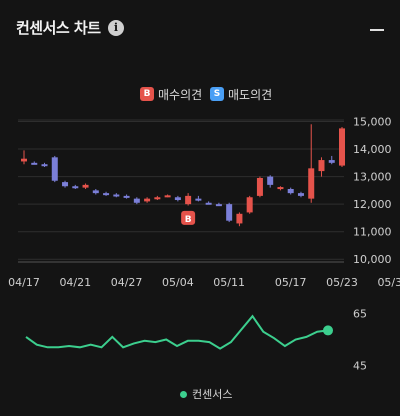 This screenshot has width=400, height=416. What do you see at coordinates (229, 282) in the screenshot?
I see `x-tick-label: 05/11` at bounding box center [229, 282].